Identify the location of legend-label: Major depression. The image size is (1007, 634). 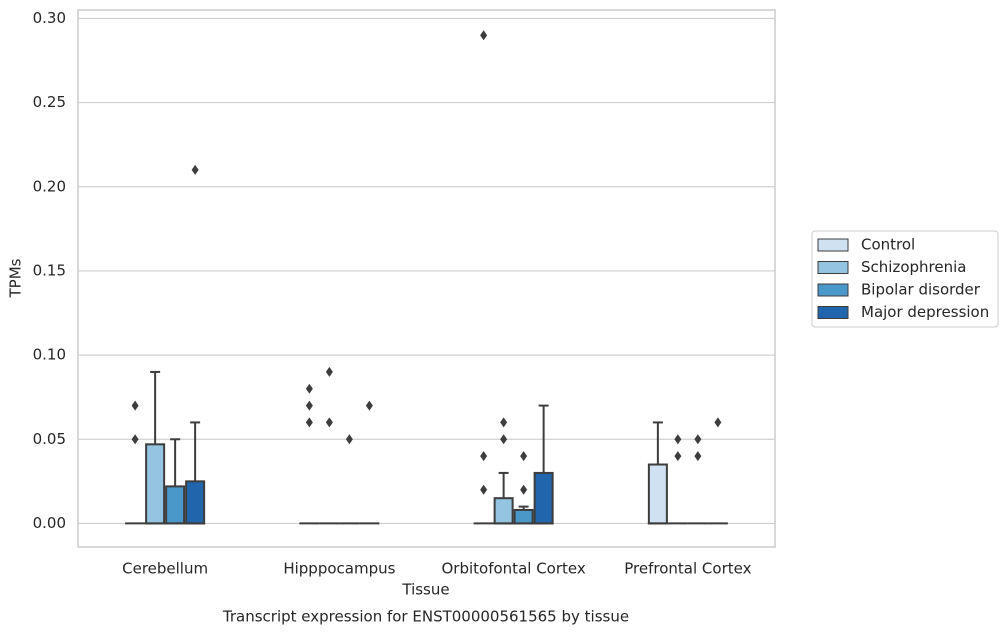
(925, 312).